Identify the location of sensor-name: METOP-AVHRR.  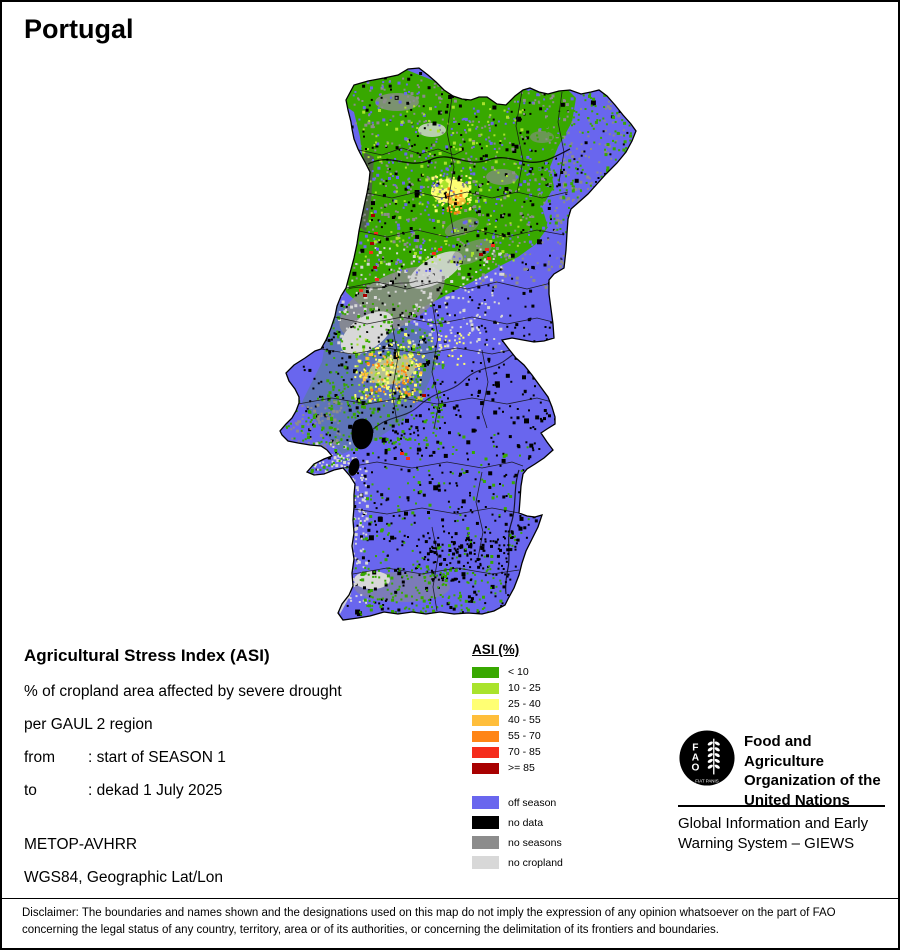
(81, 844).